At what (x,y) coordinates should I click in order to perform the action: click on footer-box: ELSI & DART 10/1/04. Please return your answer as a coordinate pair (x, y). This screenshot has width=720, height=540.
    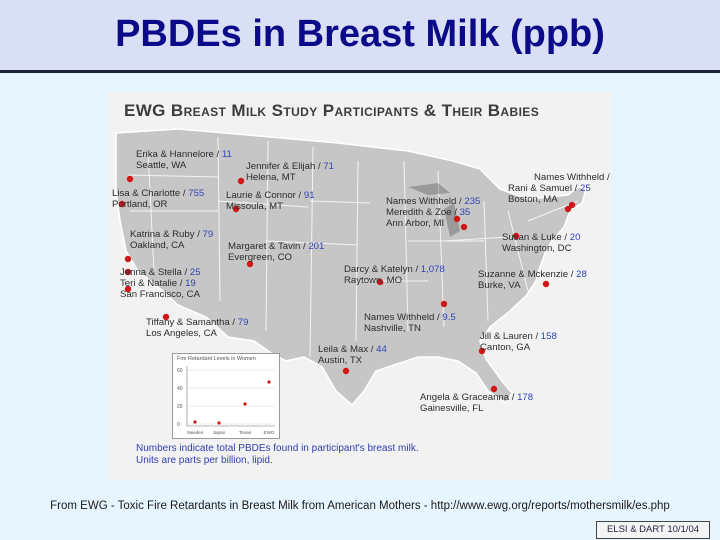
    Looking at the image, I should click on (653, 530).